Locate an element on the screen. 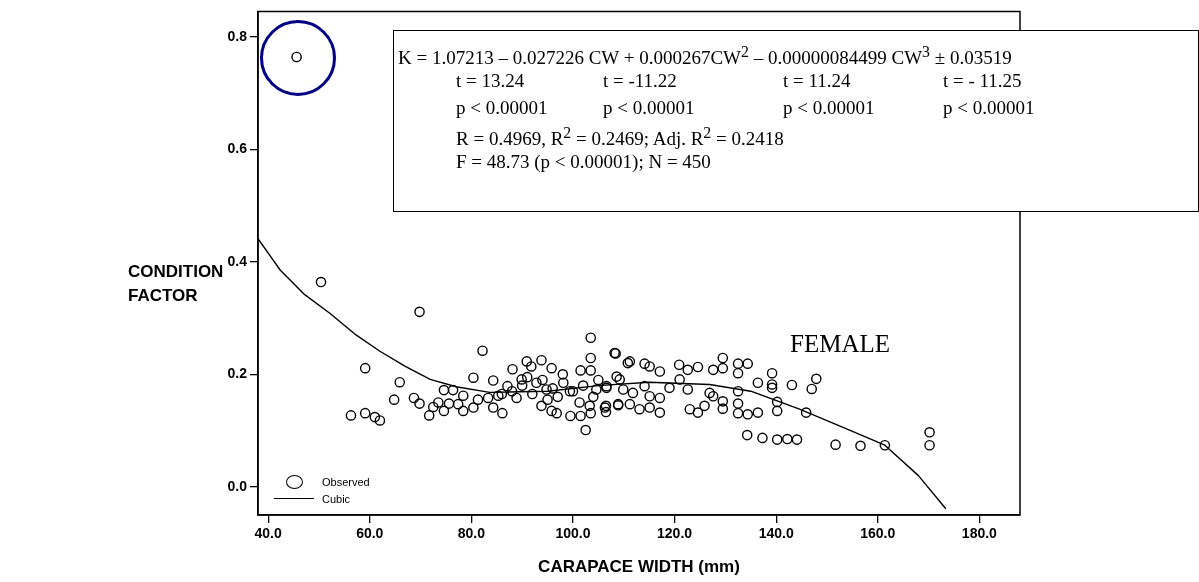 This screenshot has height=582, width=1199. y-tick-label: 0.8 is located at coordinates (237, 35).